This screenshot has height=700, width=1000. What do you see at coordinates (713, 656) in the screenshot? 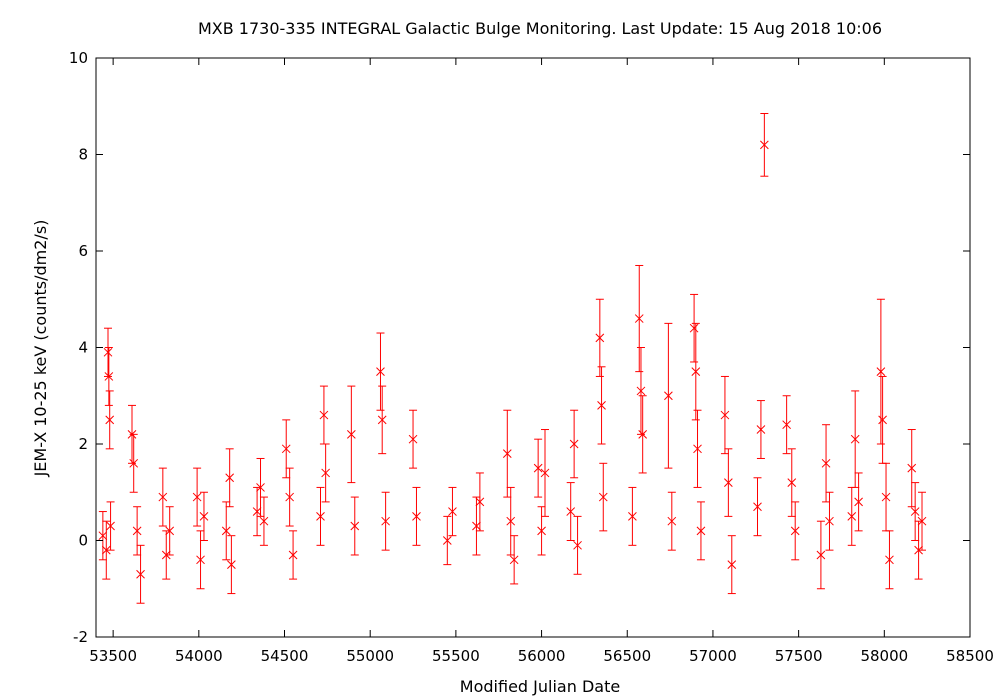
I see `x-tick-label: 57000` at bounding box center [713, 656].